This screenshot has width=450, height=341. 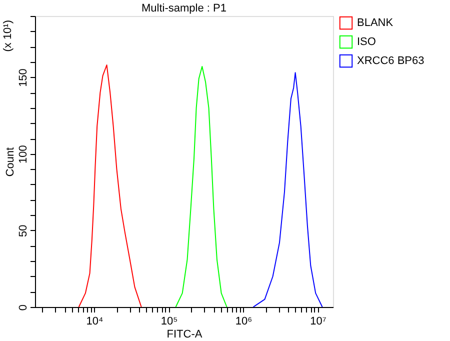 I want to click on x-tick-label: 10⁴, so click(x=95, y=322).